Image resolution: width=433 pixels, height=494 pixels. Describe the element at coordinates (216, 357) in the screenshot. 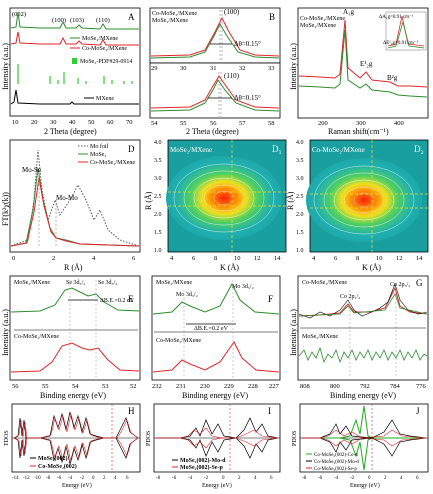

I see `xps-f-bottom-curve` at that location.